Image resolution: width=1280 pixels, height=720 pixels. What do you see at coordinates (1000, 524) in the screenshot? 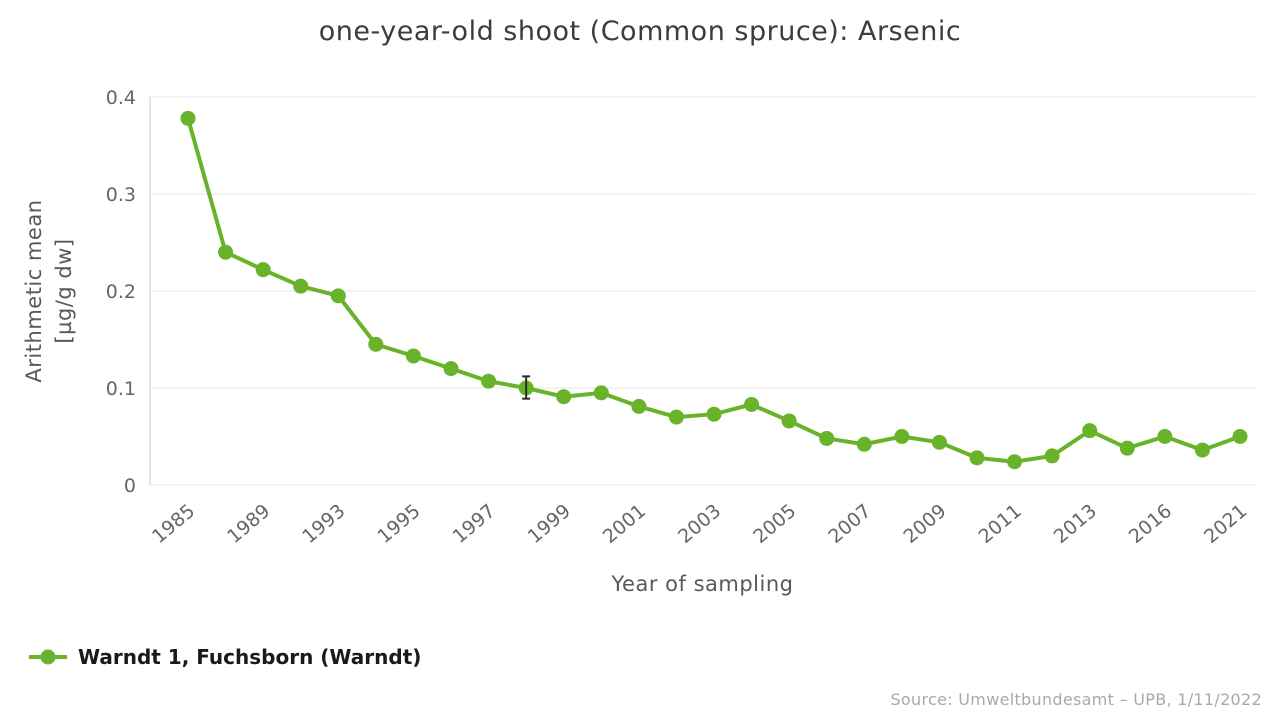
I see `x-tick-label: 2011` at bounding box center [1000, 524].